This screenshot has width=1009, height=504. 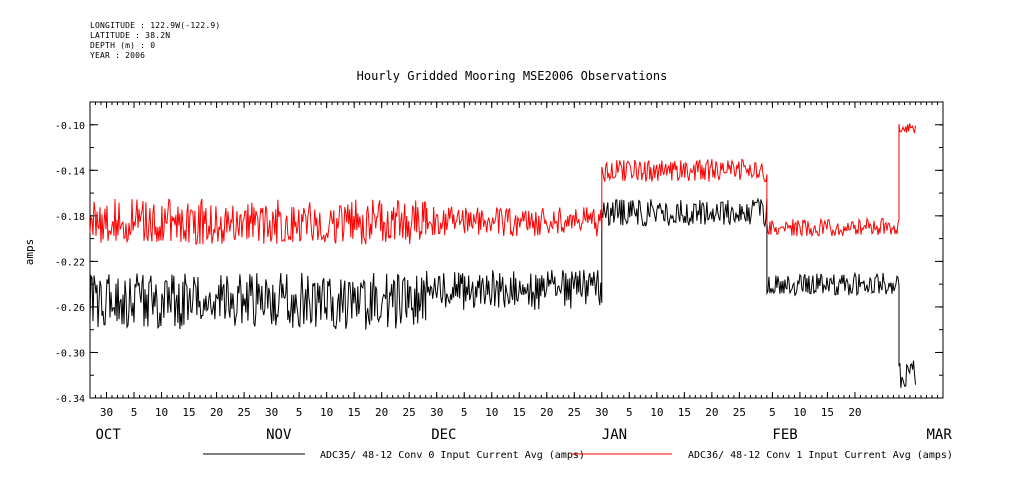 I want to click on longitude-label: LONGITUDE : 122.9W(-122.9), so click(x=155, y=25).